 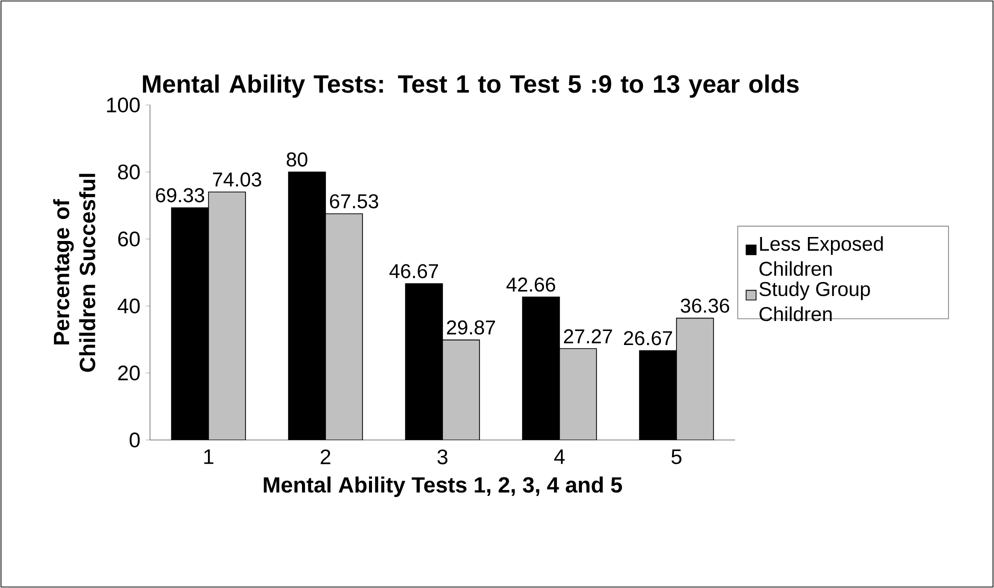 What do you see at coordinates (74, 273) in the screenshot?
I see `y-axis-title: Percentage of Children Succesful` at bounding box center [74, 273].